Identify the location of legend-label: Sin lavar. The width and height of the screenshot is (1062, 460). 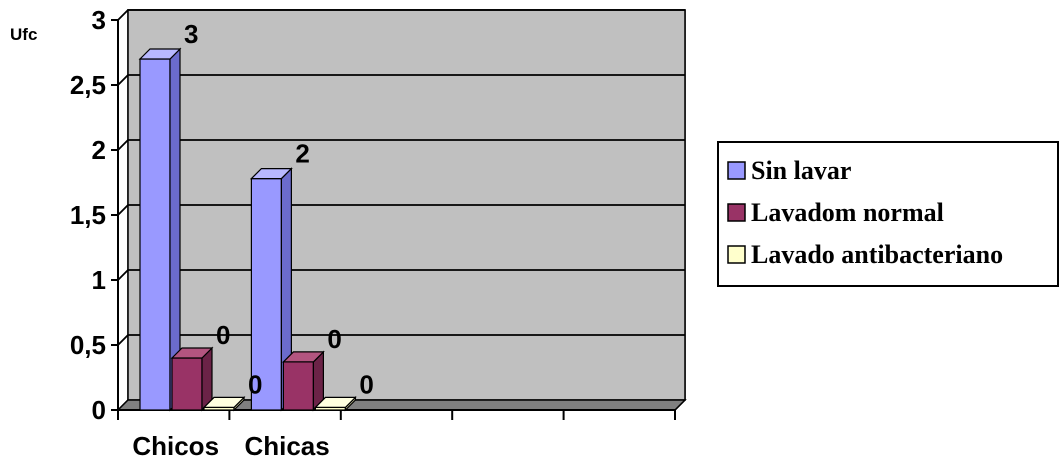
(801, 170).